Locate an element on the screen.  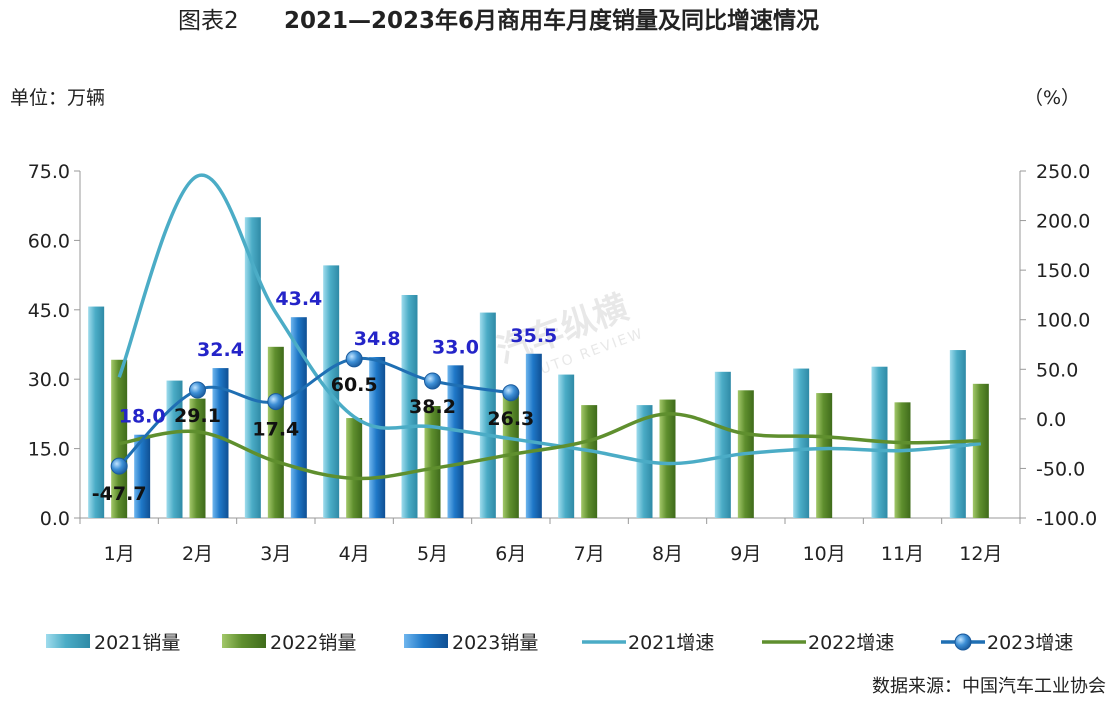
line-2022增速 is located at coordinates (549, 446).